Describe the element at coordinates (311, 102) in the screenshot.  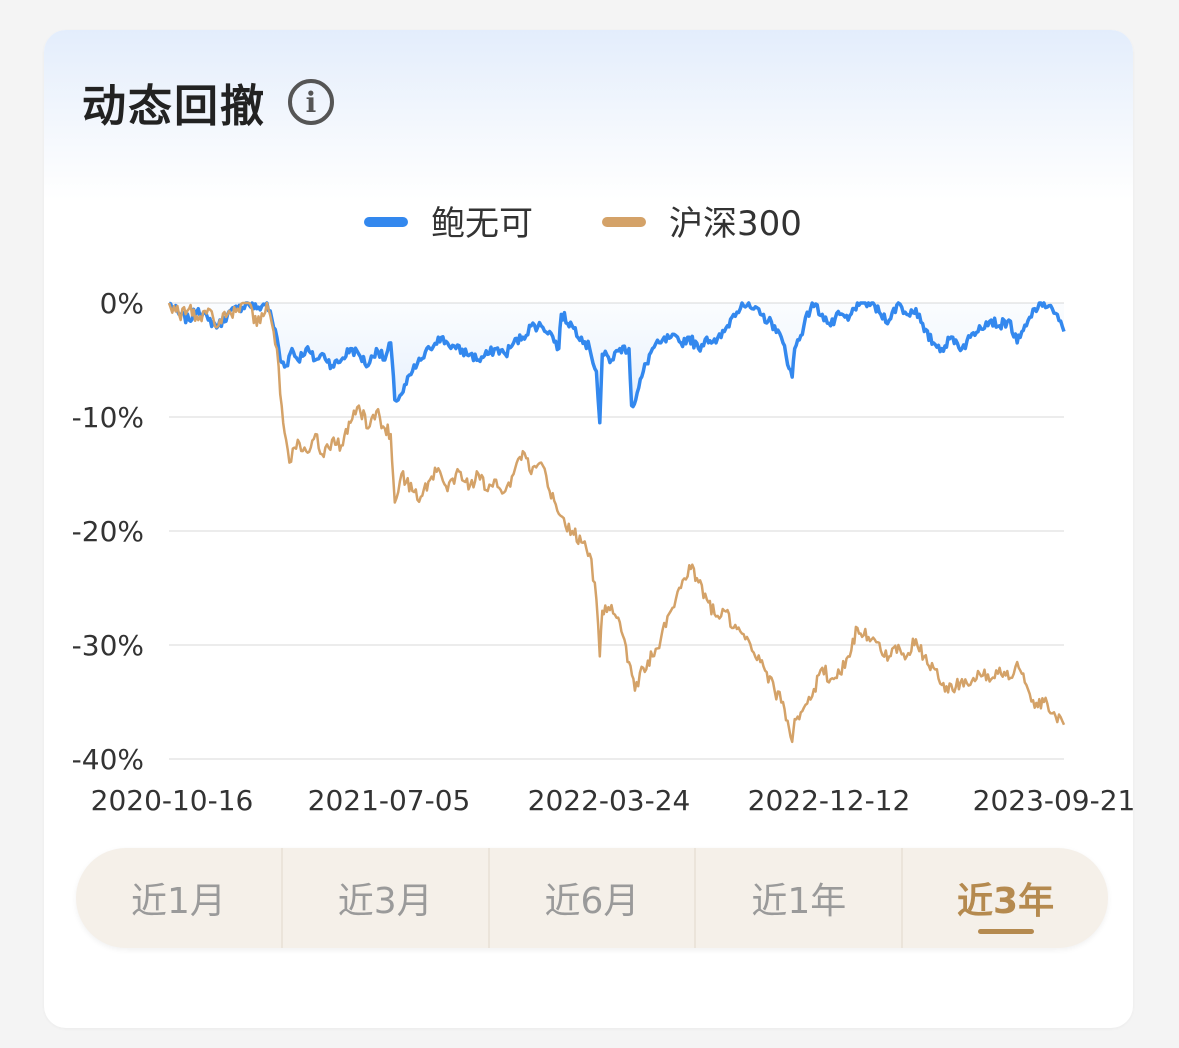
I see `info-icon: i` at that location.